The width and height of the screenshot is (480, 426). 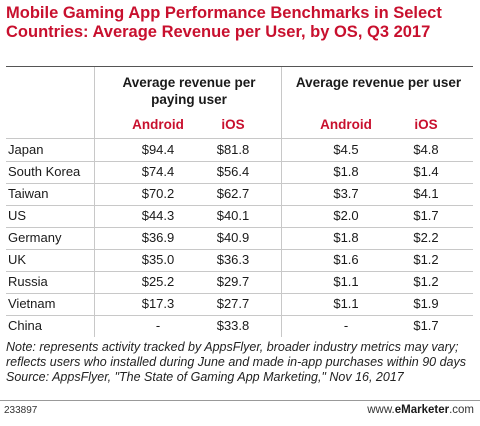 I want to click on row-country: Japan, so click(x=26, y=149).